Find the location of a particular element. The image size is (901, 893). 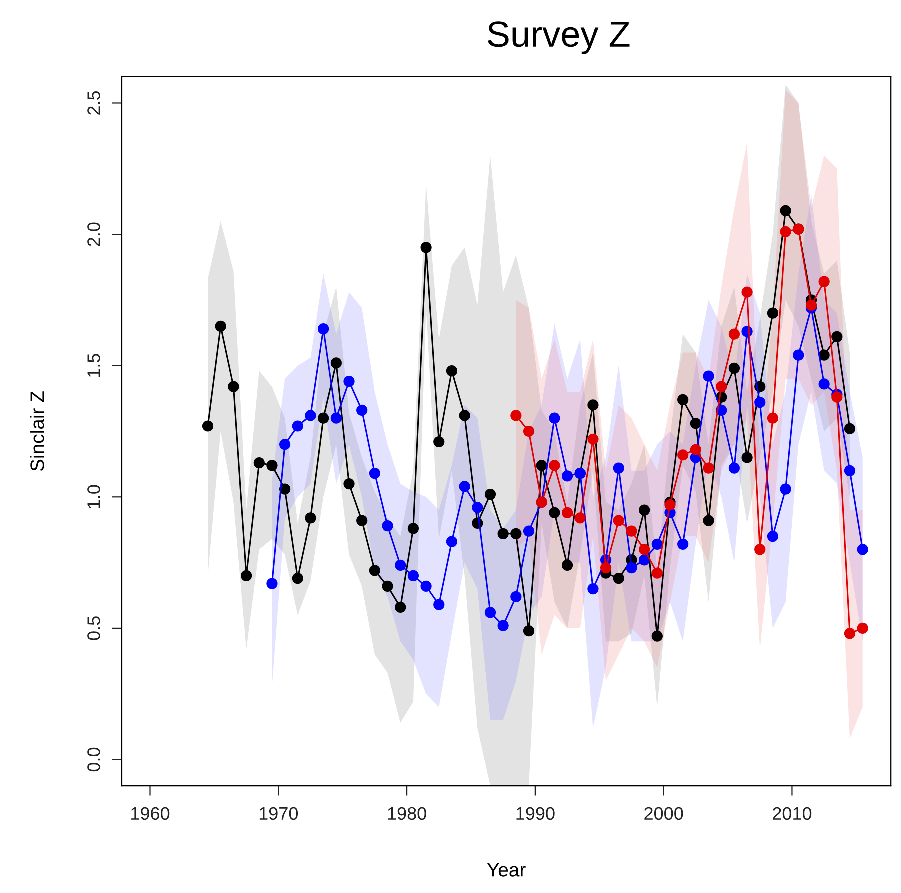

y-tick-label: 0.0 is located at coordinates (94, 760).